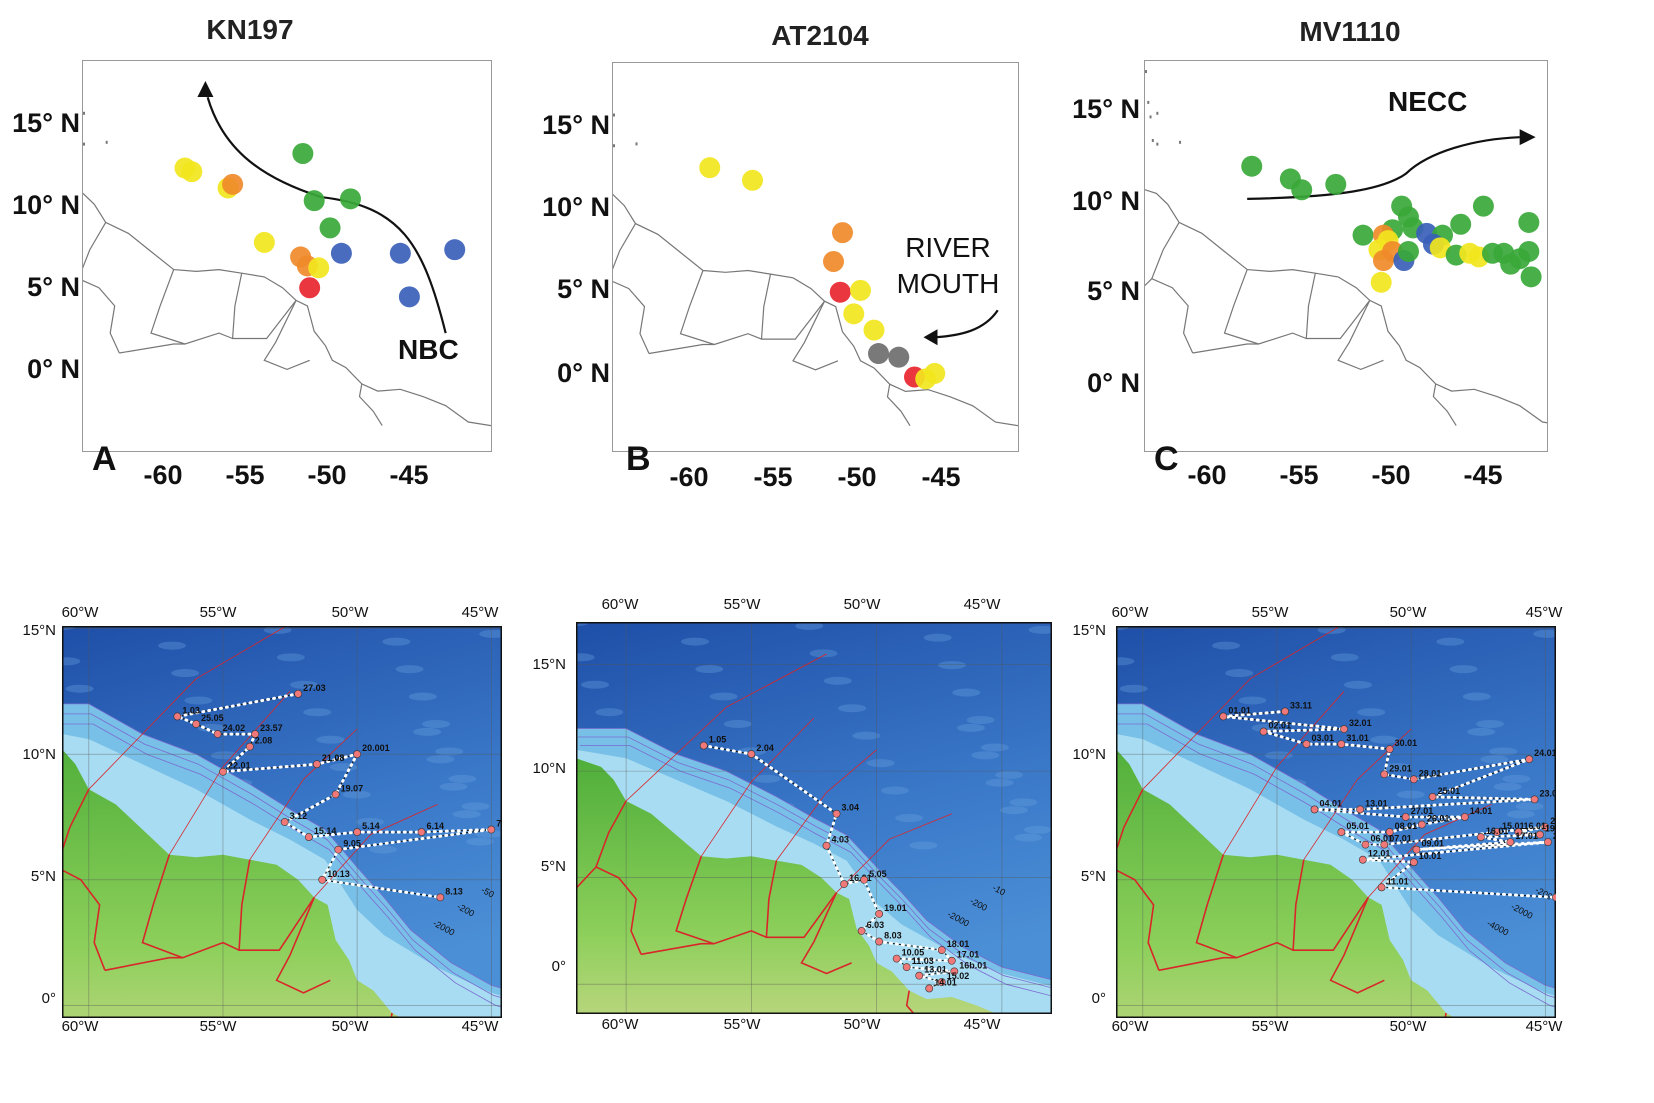  Describe the element at coordinates (352, 844) in the screenshot. I see `station-label: 9.05` at that location.